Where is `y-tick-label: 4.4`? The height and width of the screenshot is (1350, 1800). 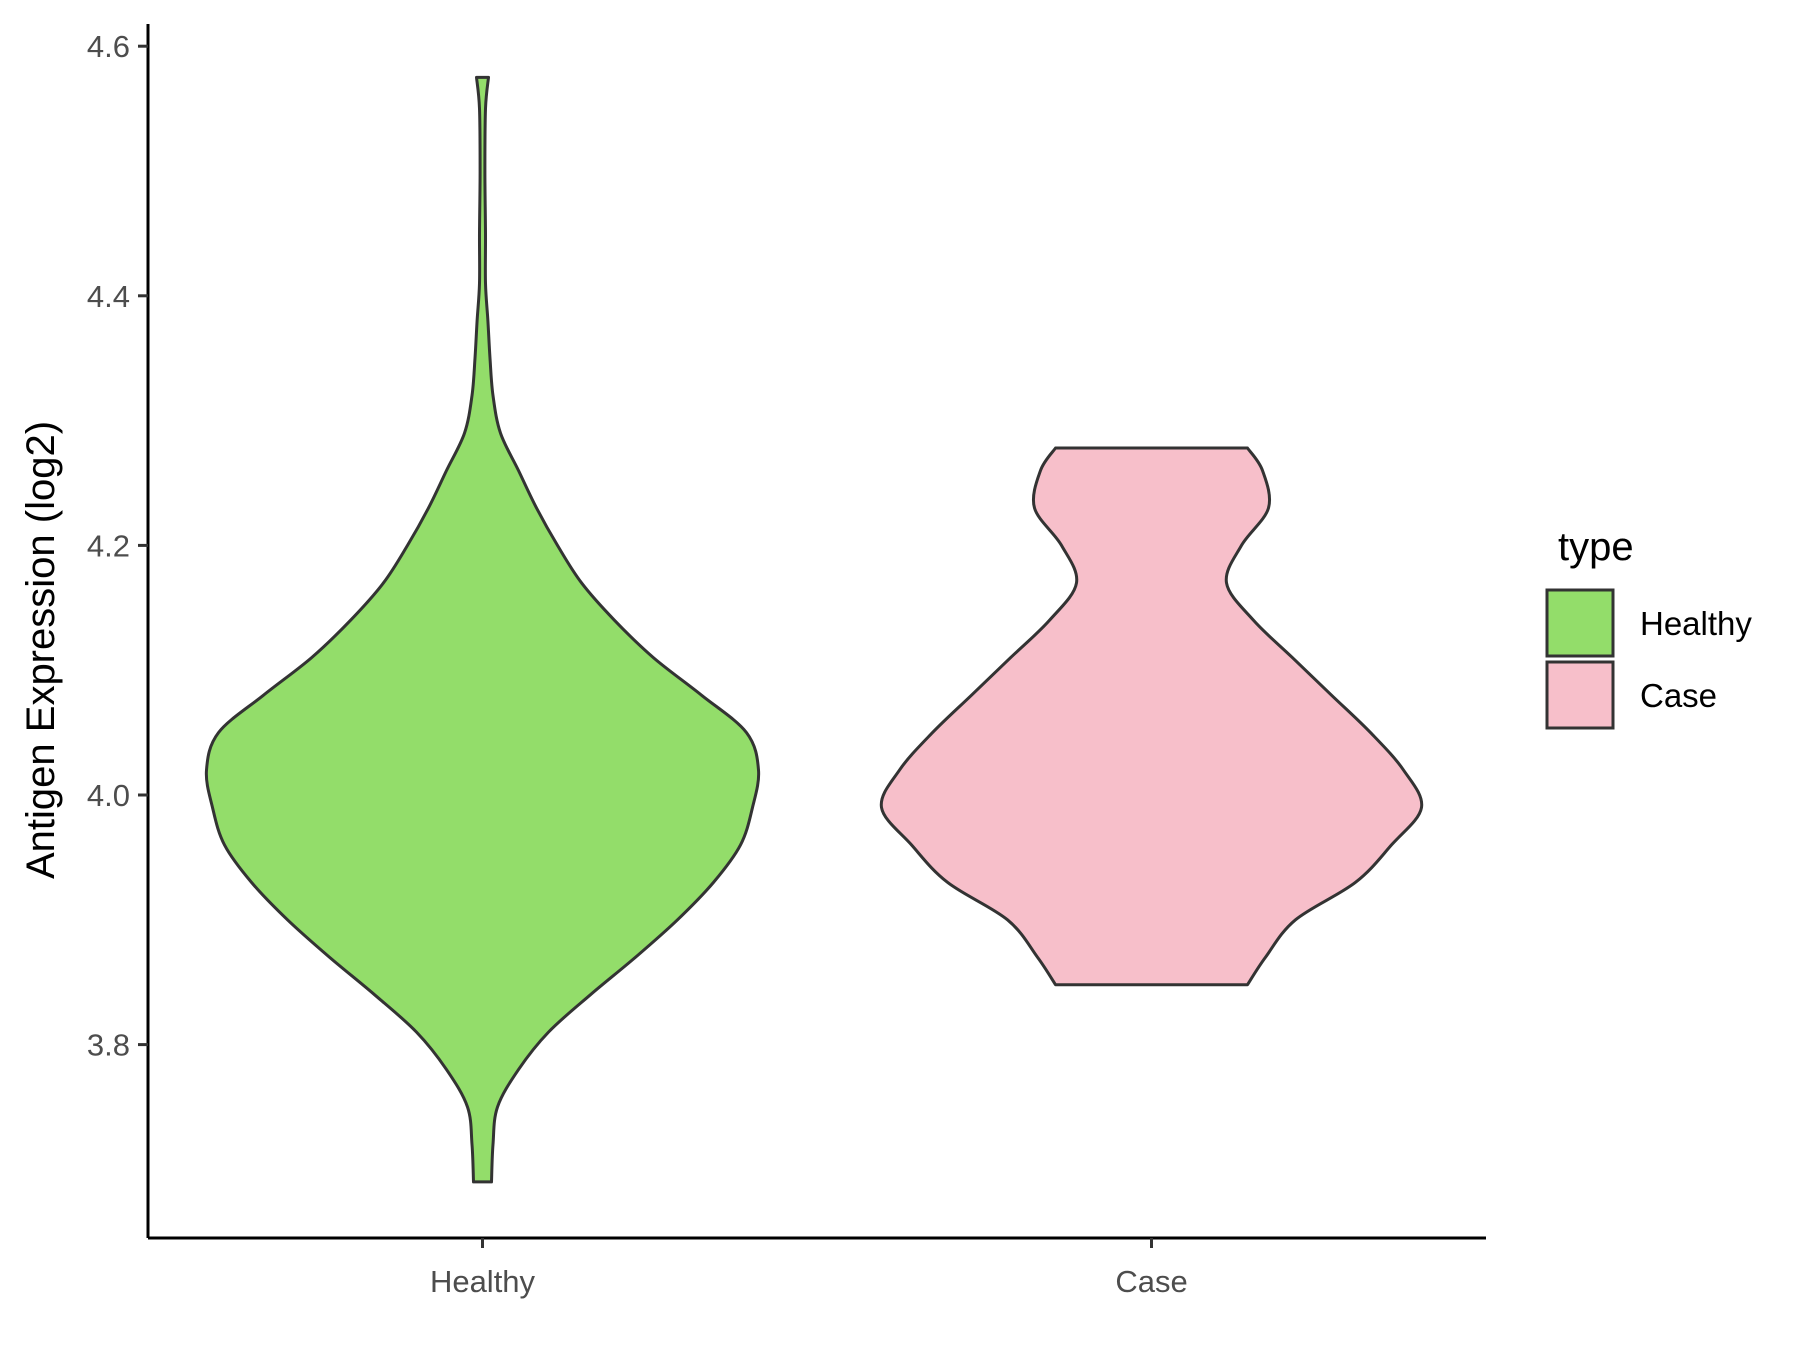 y-tick-label: 4.4 is located at coordinates (108, 296).